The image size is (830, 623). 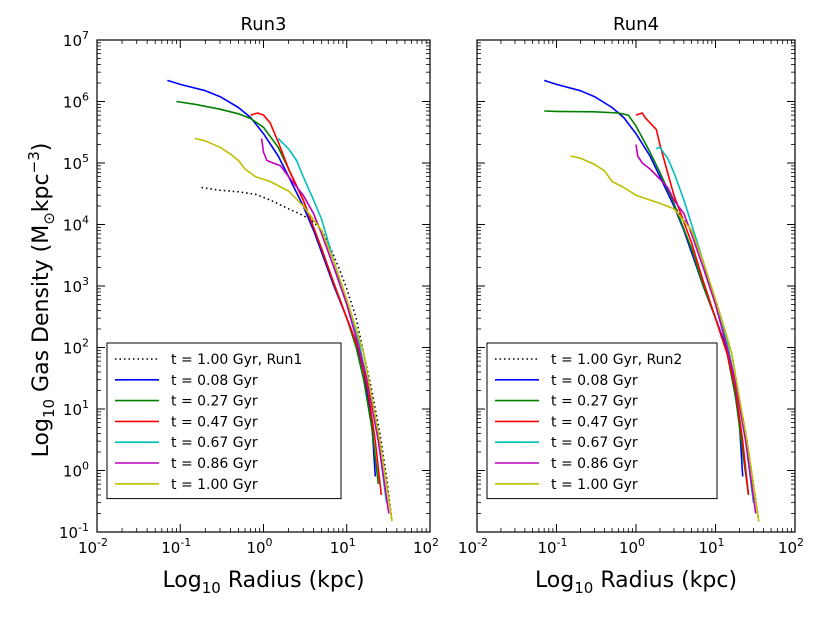 I want to click on y-tick-label: 10⁶, so click(x=76, y=101).